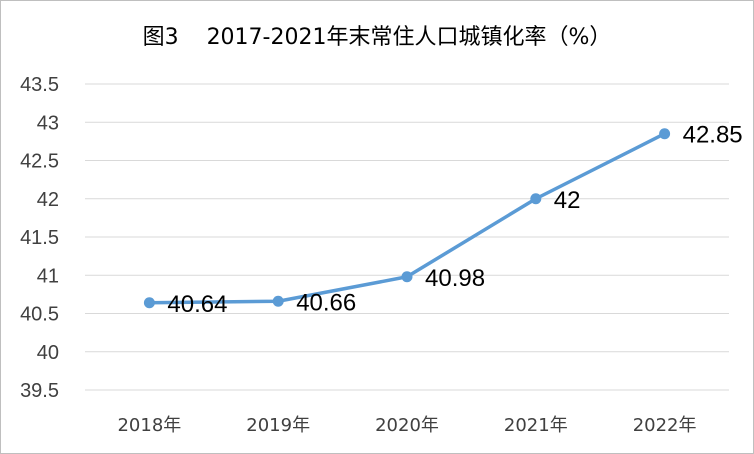 The height and width of the screenshot is (454, 754). I want to click on y-tick-label: 39.5, so click(39, 391).